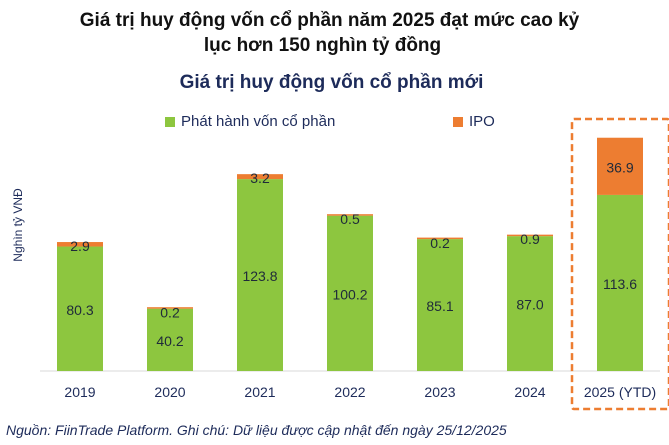 The height and width of the screenshot is (445, 669). I want to click on chart-title: Giá trị huy động vốn cổ phần mới, so click(331, 82).